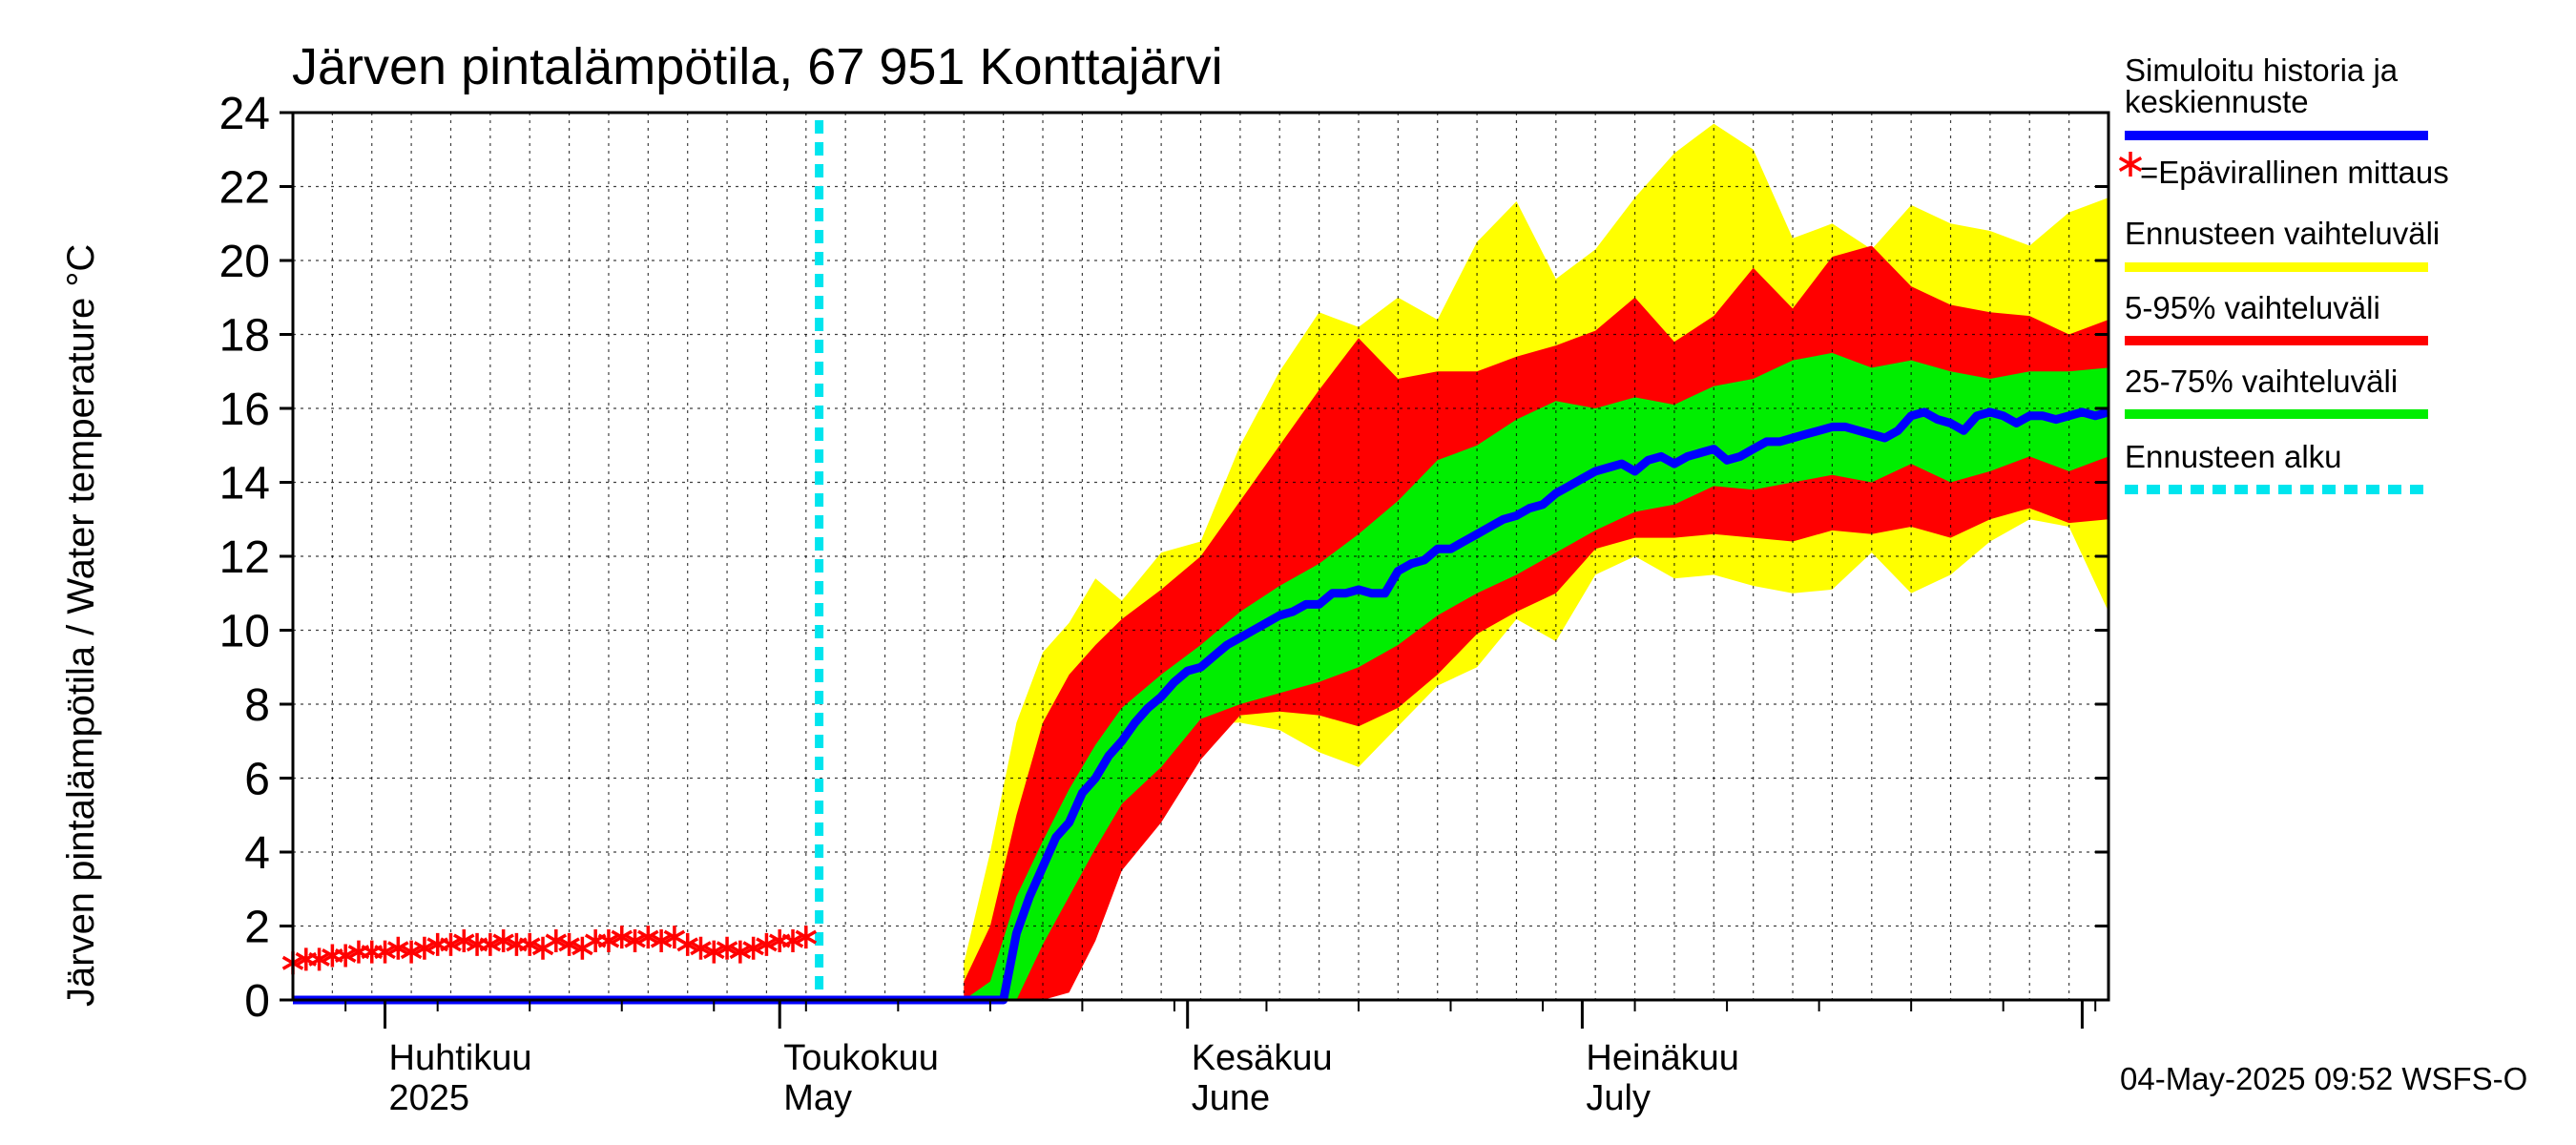  Describe the element at coordinates (257, 928) in the screenshot. I see `y-tick-label: 2` at that location.